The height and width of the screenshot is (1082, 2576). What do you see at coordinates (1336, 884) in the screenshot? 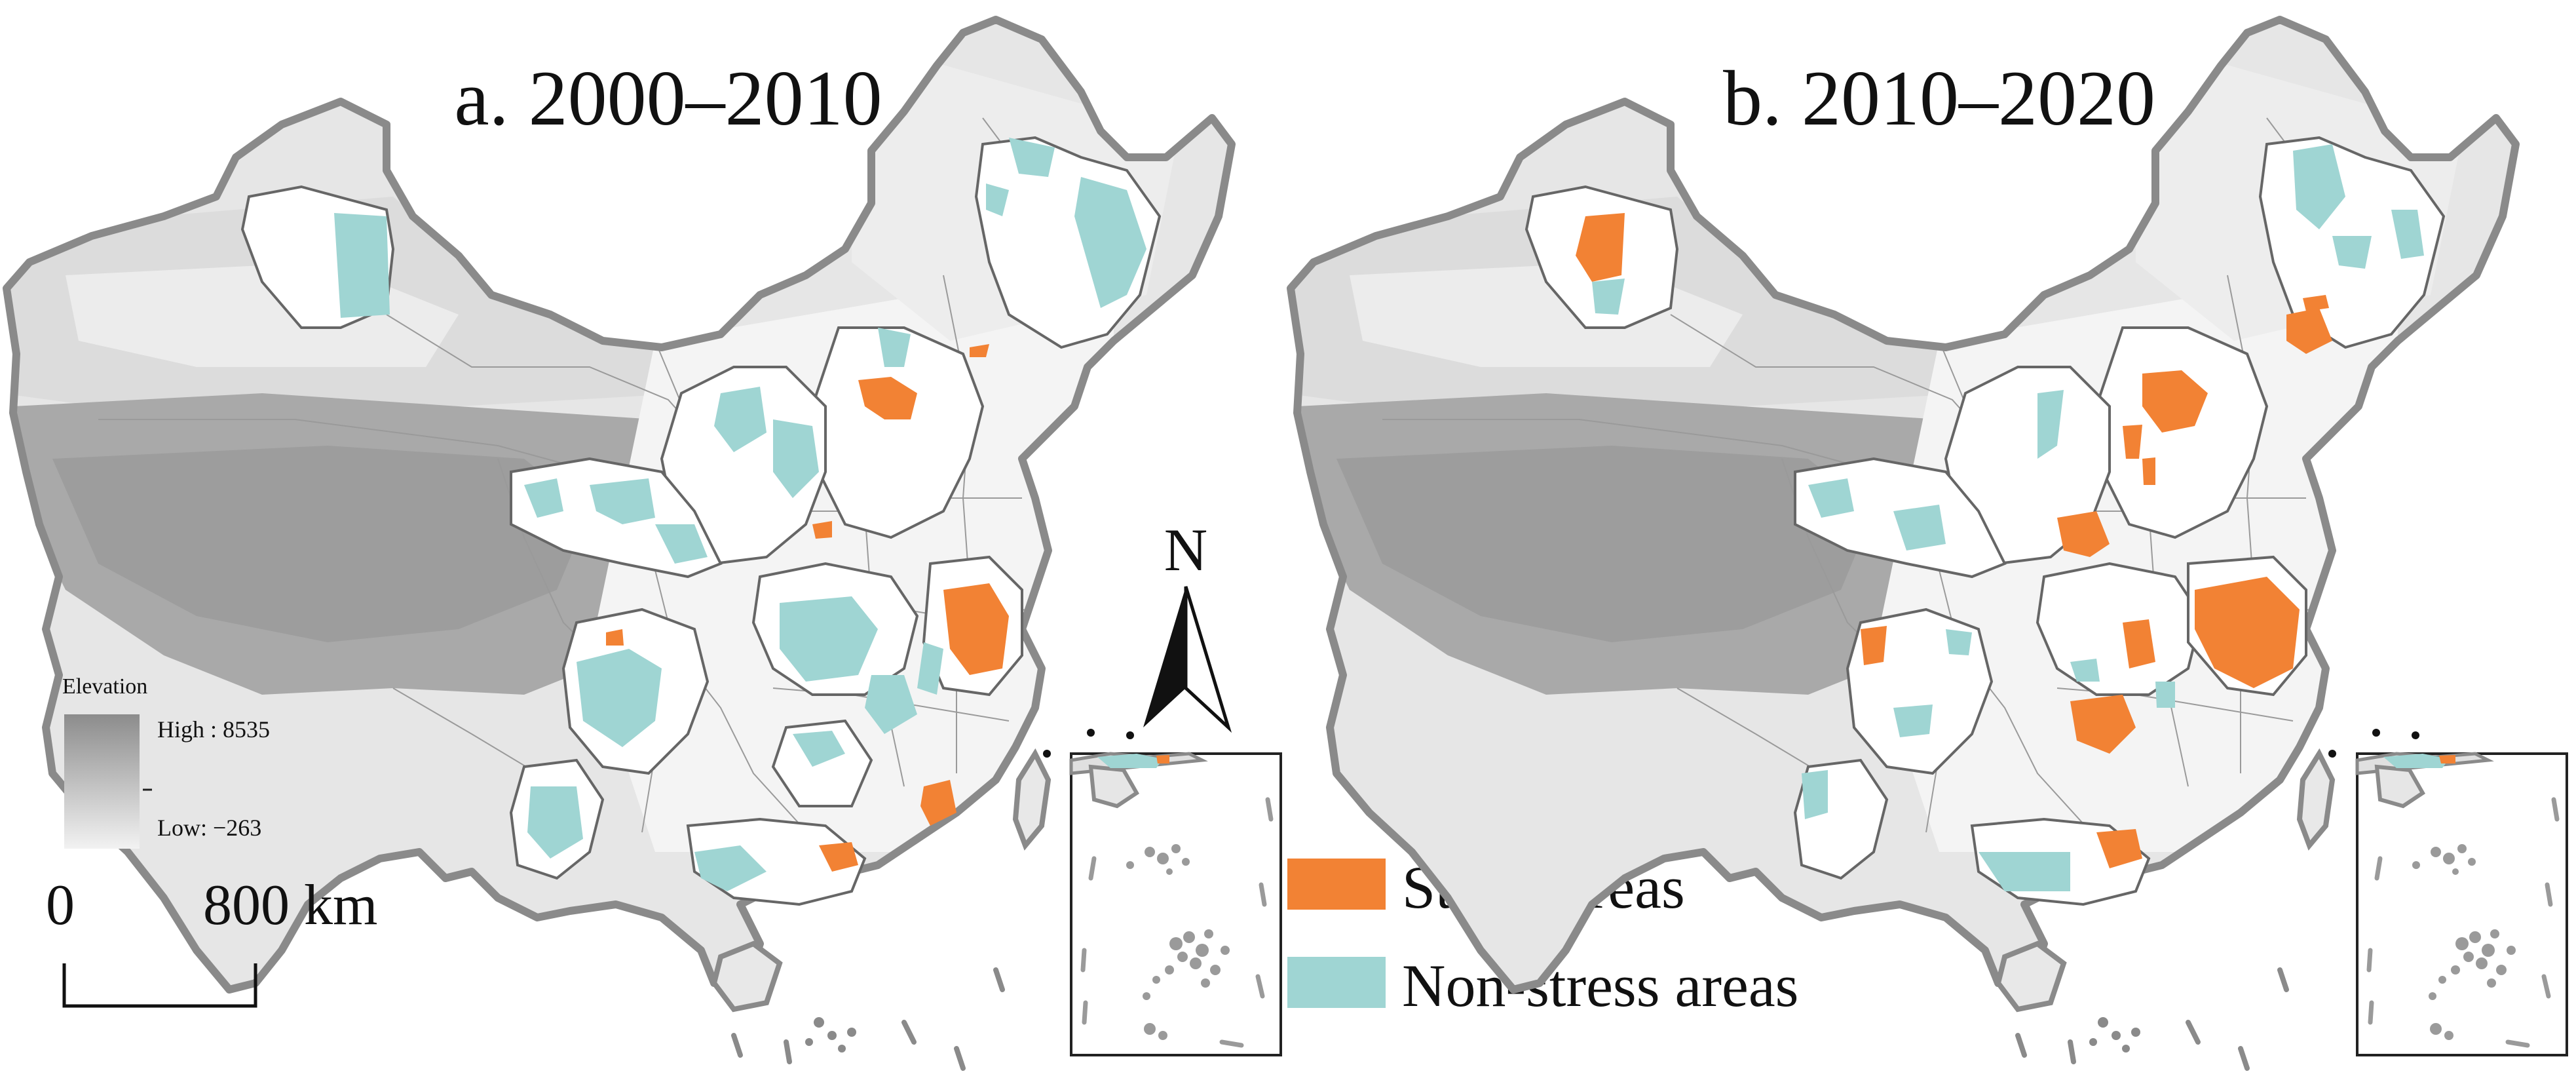
I see `legend-swatch-stress` at bounding box center [1336, 884].